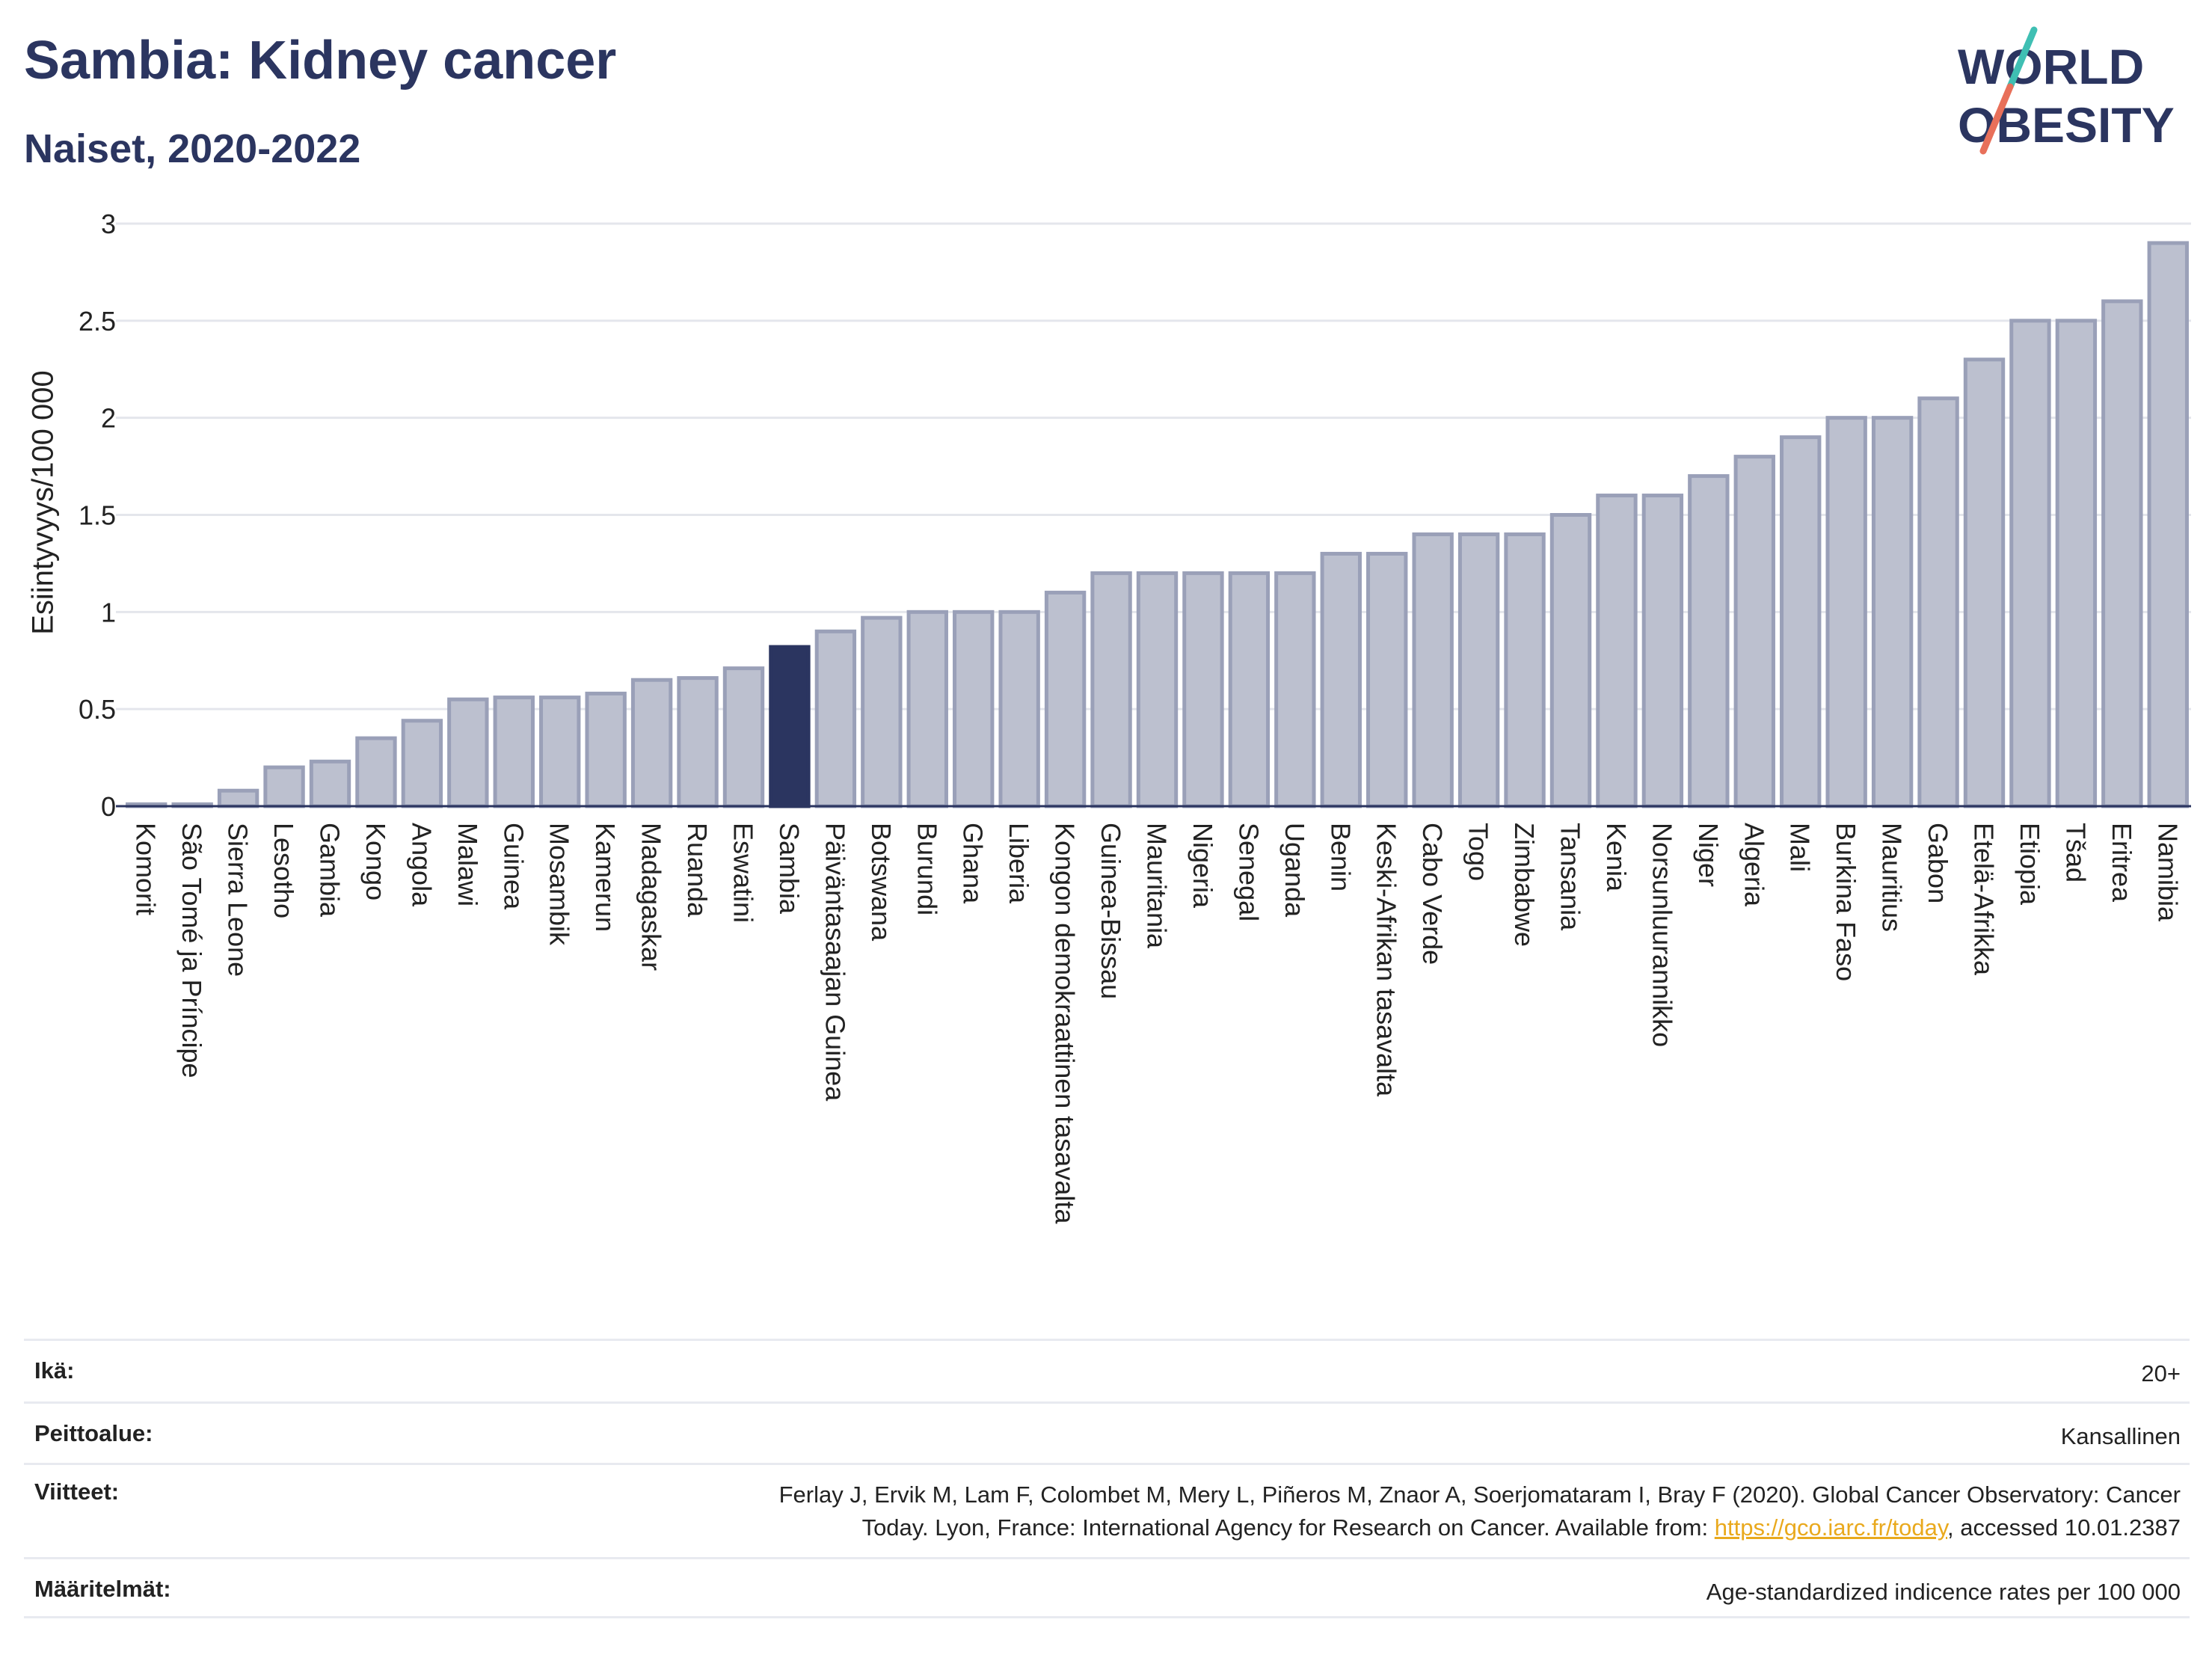 The height and width of the screenshot is (1655, 2212). Describe the element at coordinates (1997, 119) in the screenshot. I see `logo-slash-coral` at that location.